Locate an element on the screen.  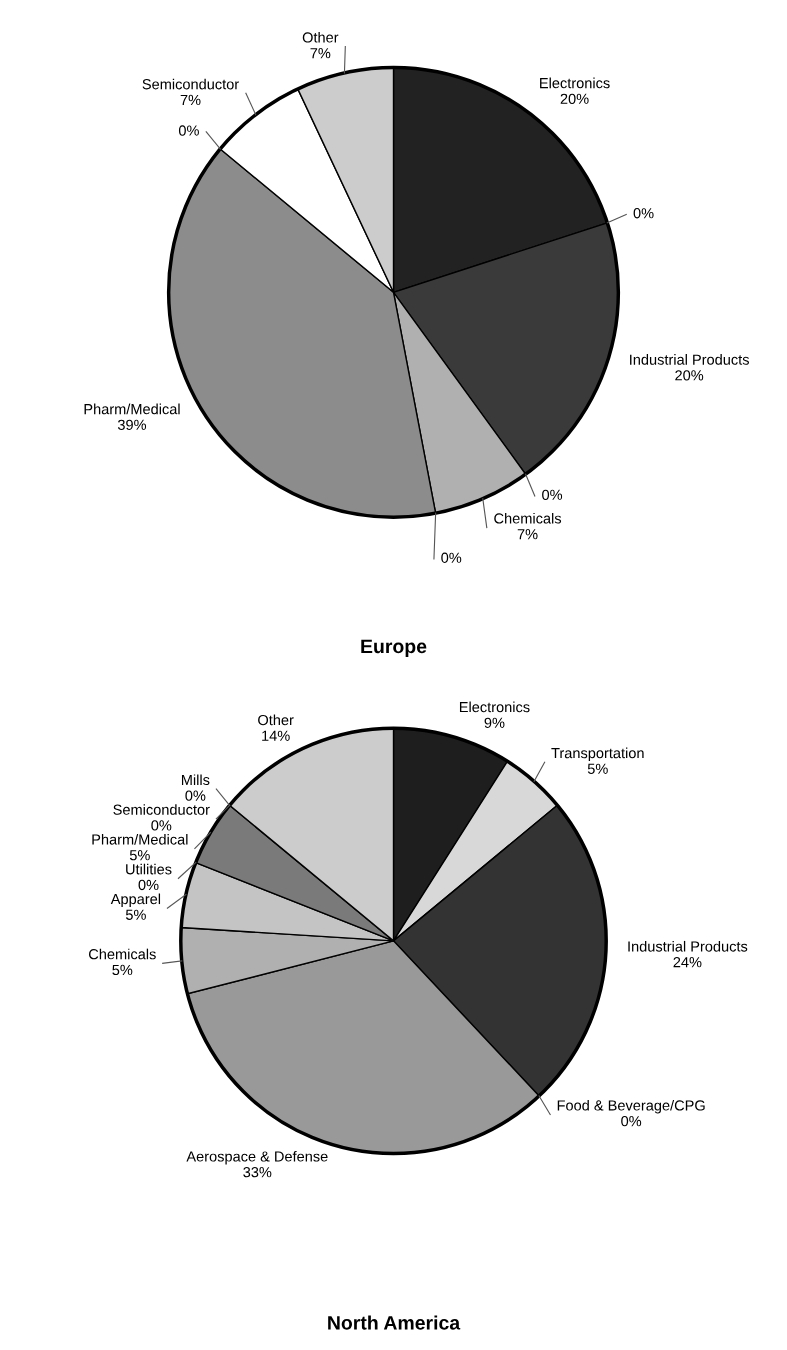
category-label: Food & Beverage/CPG is located at coordinates (631, 1106).